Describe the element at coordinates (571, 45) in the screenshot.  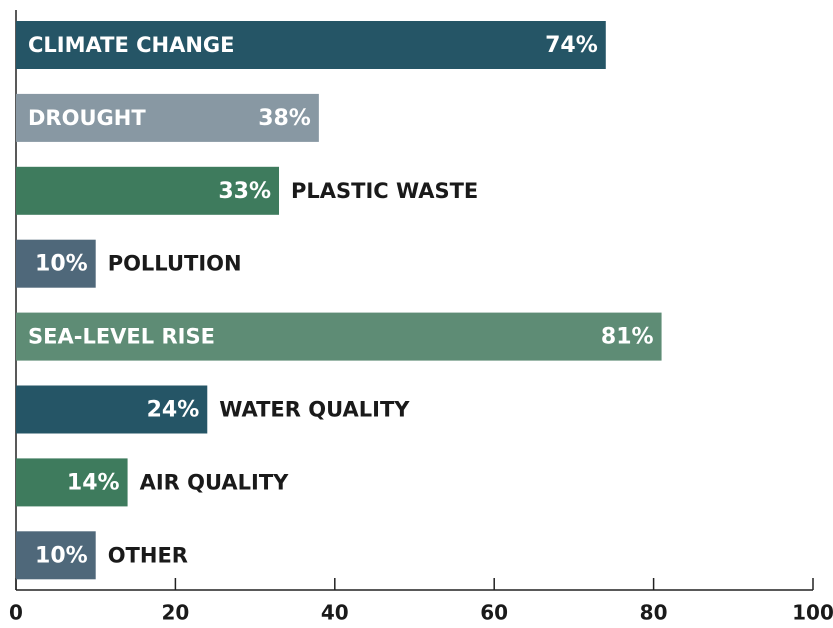
I see `bar-value-label: 74%` at that location.